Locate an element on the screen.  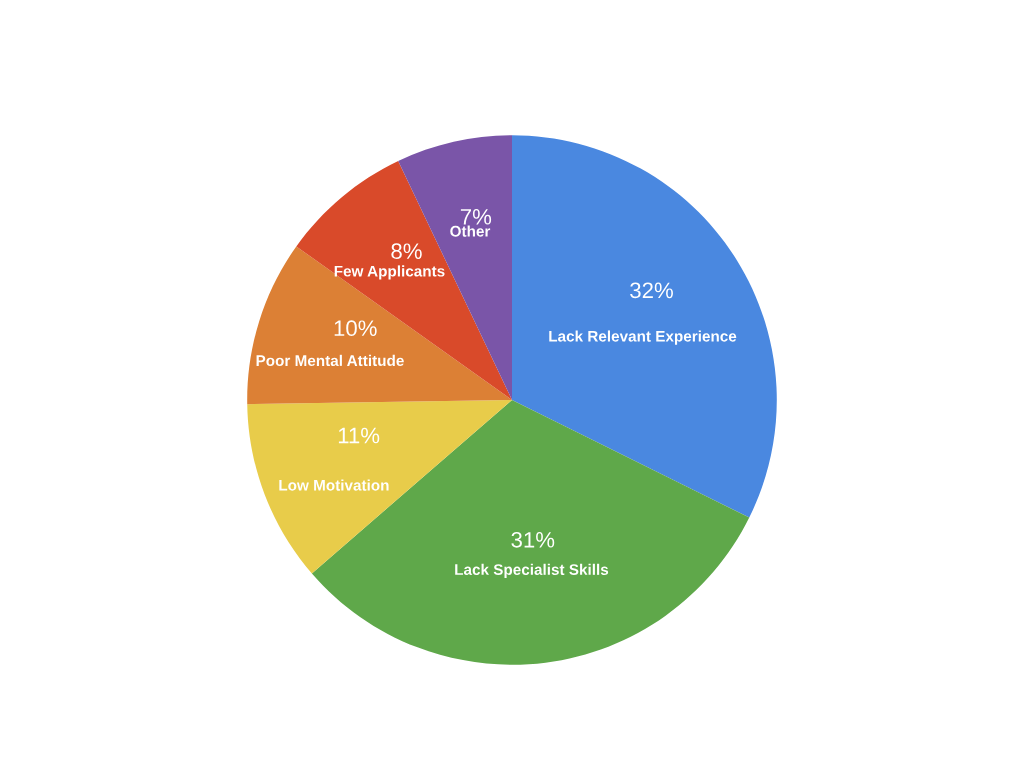
data-label: 31% is located at coordinates (533, 539).